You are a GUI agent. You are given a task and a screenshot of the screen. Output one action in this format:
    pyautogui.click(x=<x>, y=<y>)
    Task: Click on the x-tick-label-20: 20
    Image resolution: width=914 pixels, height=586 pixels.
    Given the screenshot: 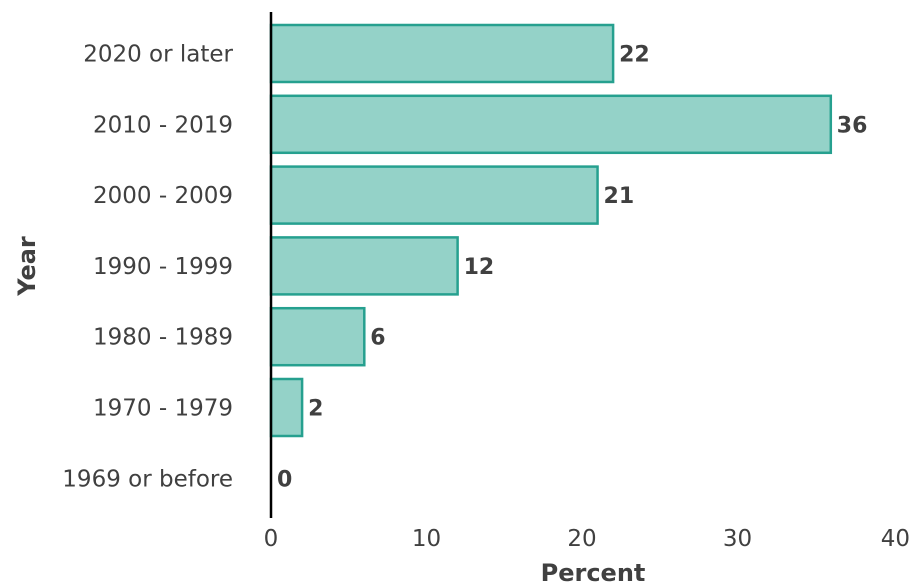 What is the action you would take?
    pyautogui.click(x=581, y=539)
    